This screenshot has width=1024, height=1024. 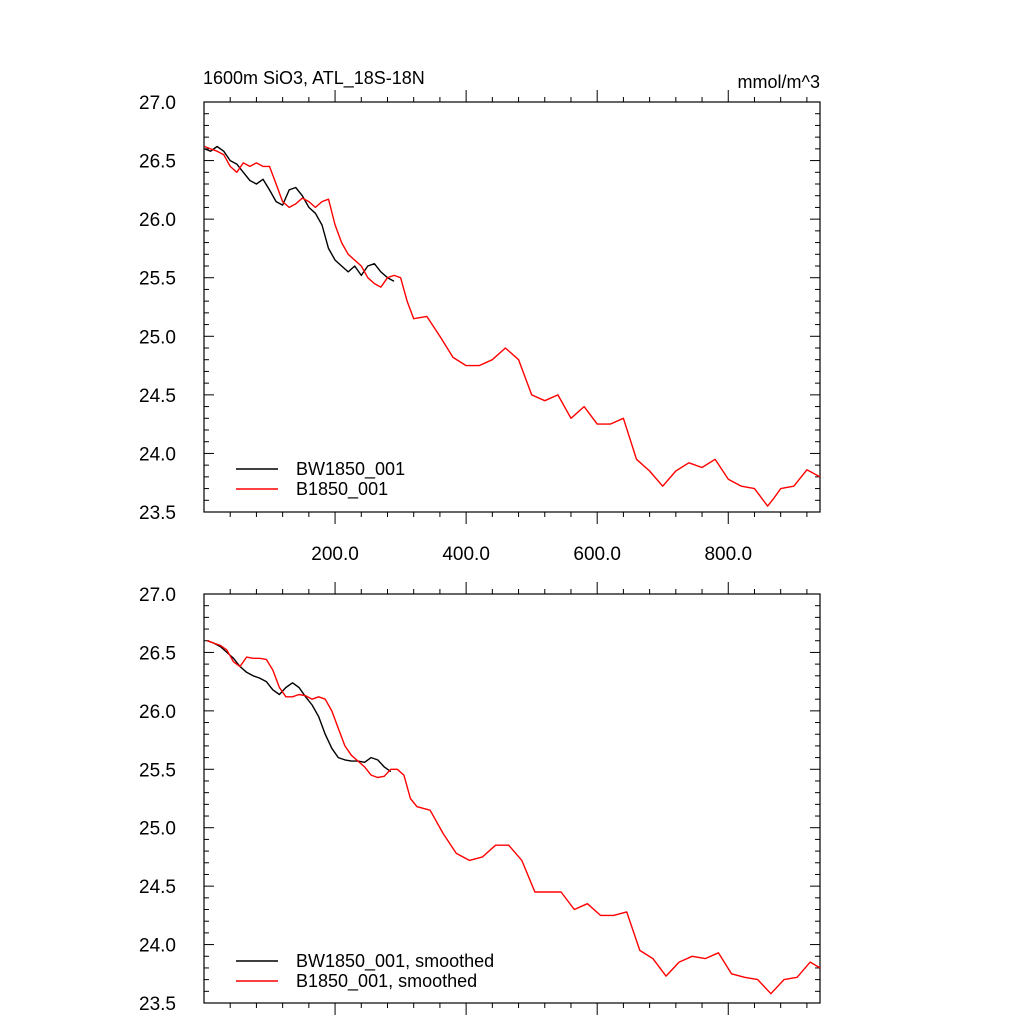 I want to click on legend-label: BW1850_001, so click(x=350, y=469).